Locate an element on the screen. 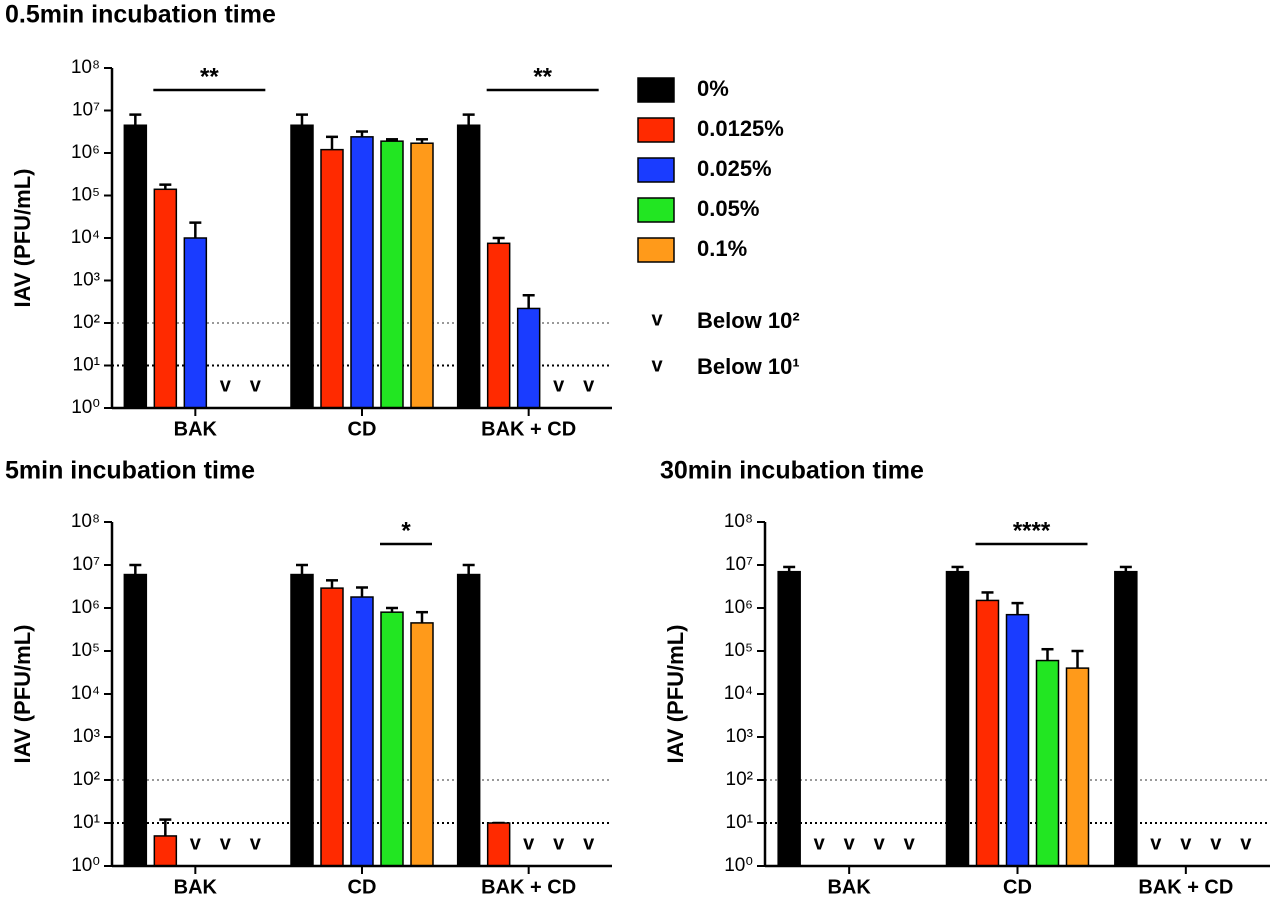  legend-label: Below 10² is located at coordinates (748, 320).